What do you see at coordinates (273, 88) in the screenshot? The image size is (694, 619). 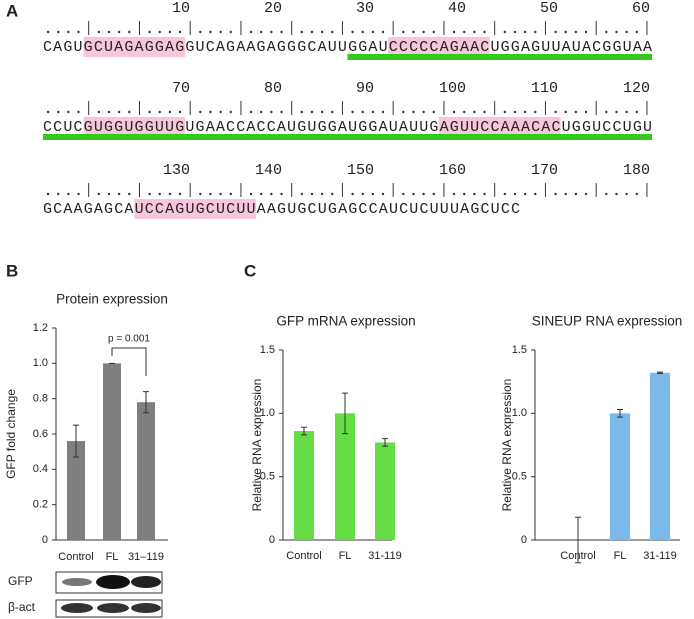 I see `ruler-number: 80` at bounding box center [273, 88].